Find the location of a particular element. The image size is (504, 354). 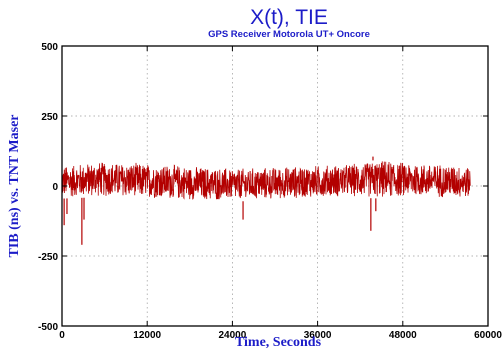

series-trace is located at coordinates (266, 180).